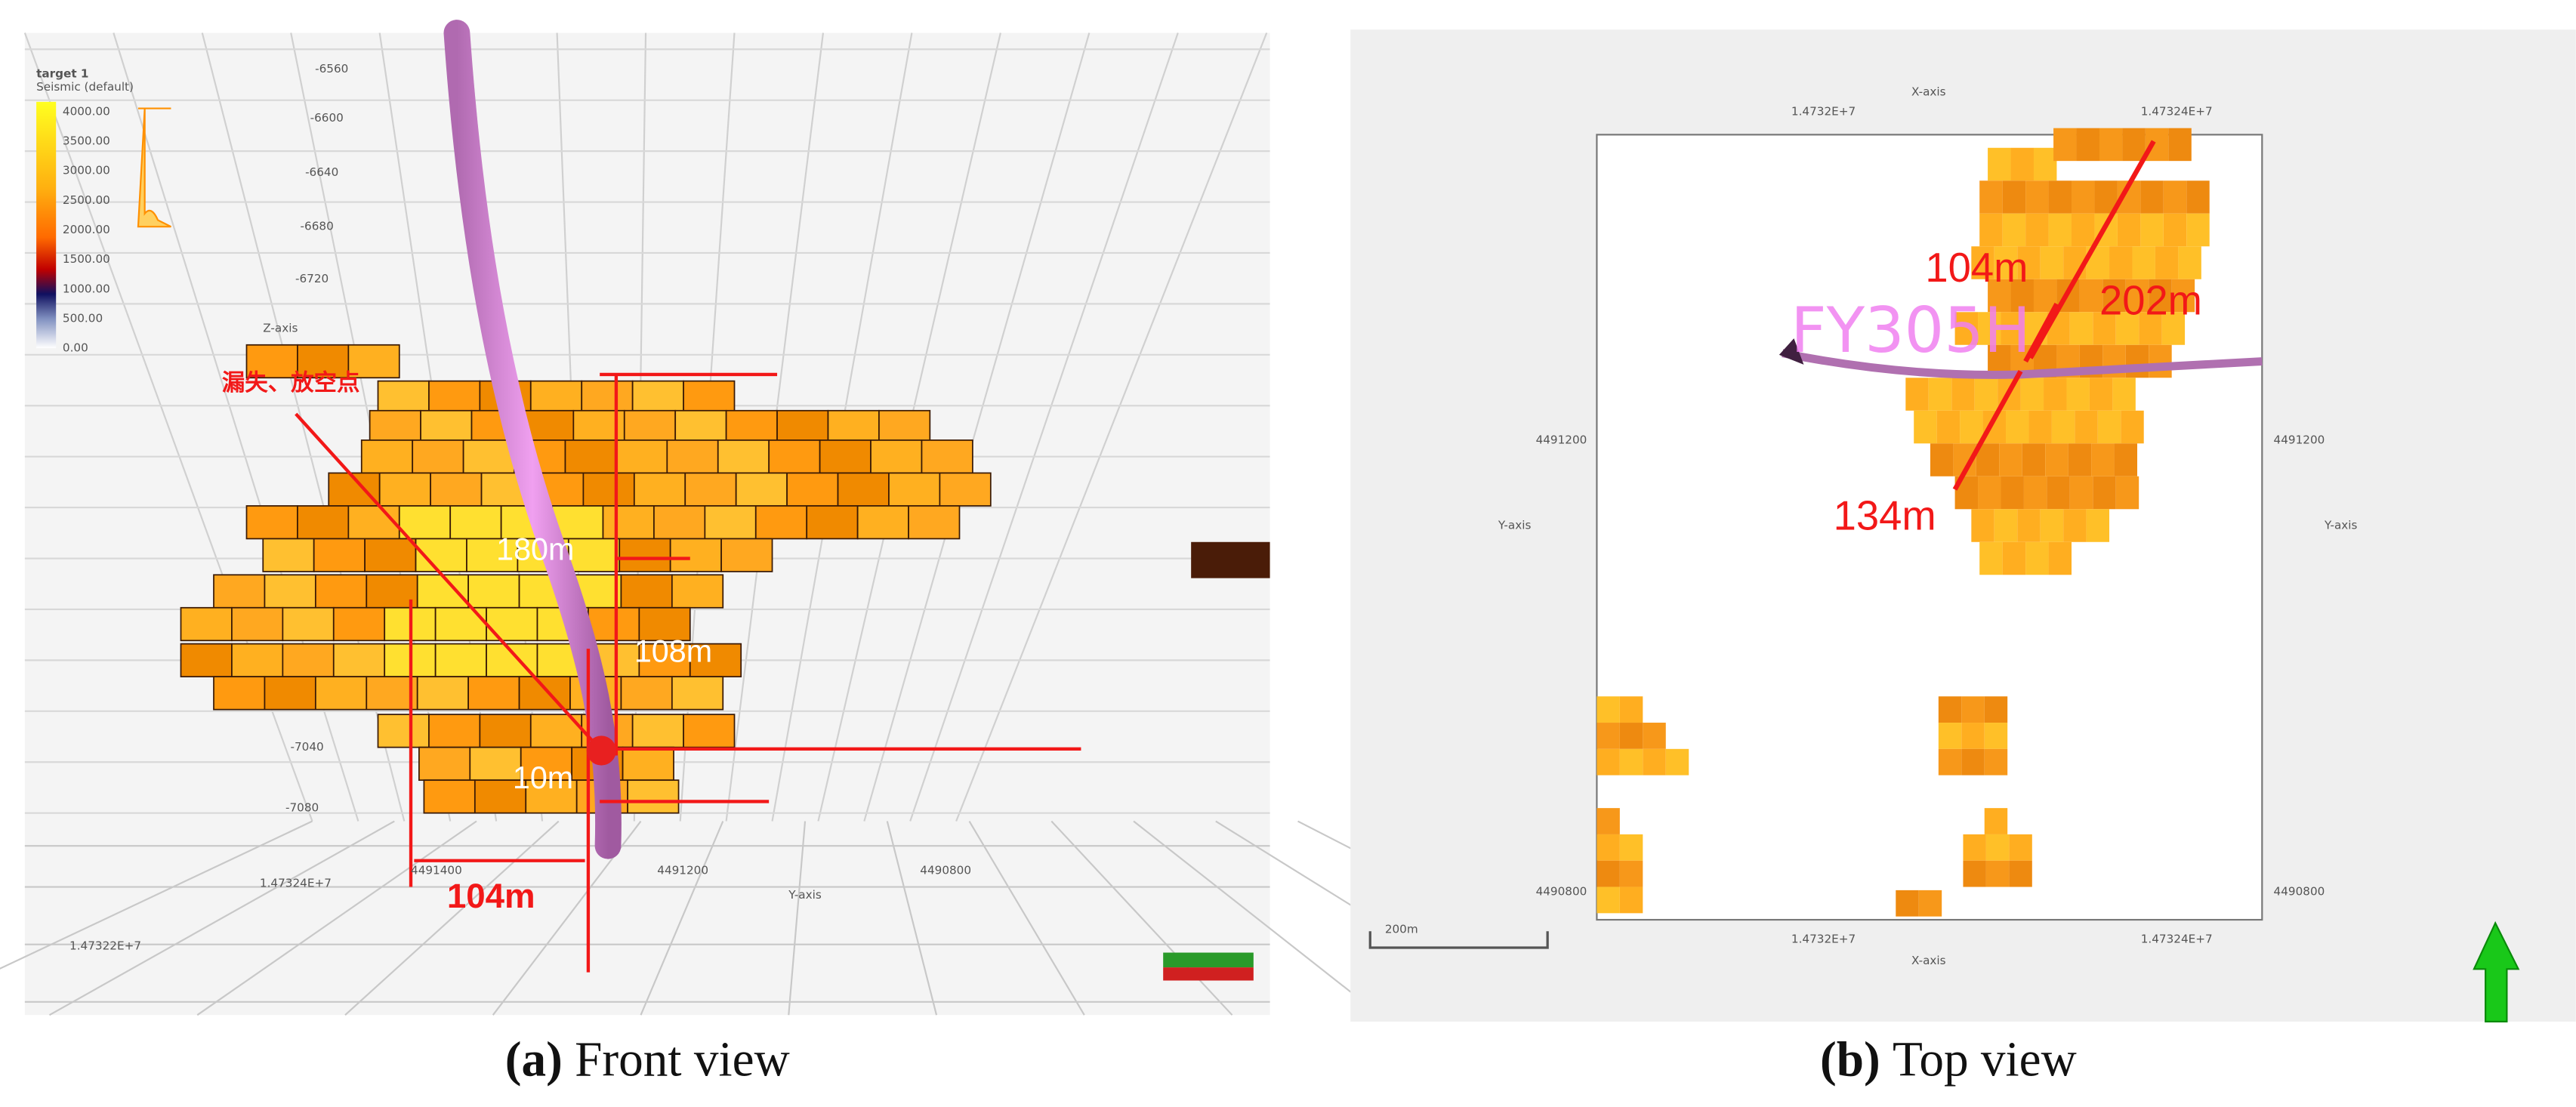 The image size is (2576, 1107). Describe the element at coordinates (682, 1059) in the screenshot. I see `caption-text: Front view` at that location.